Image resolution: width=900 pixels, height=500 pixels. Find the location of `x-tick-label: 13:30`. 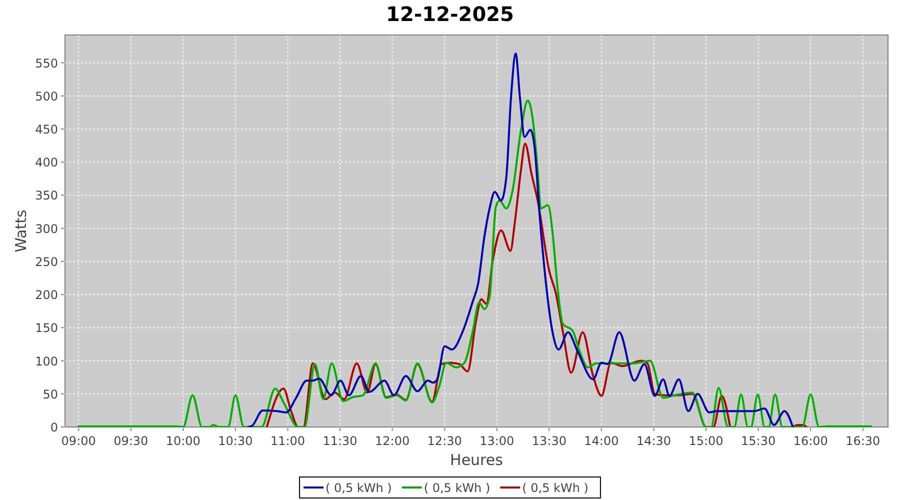

x-tick-label: 13:30 is located at coordinates (549, 441).